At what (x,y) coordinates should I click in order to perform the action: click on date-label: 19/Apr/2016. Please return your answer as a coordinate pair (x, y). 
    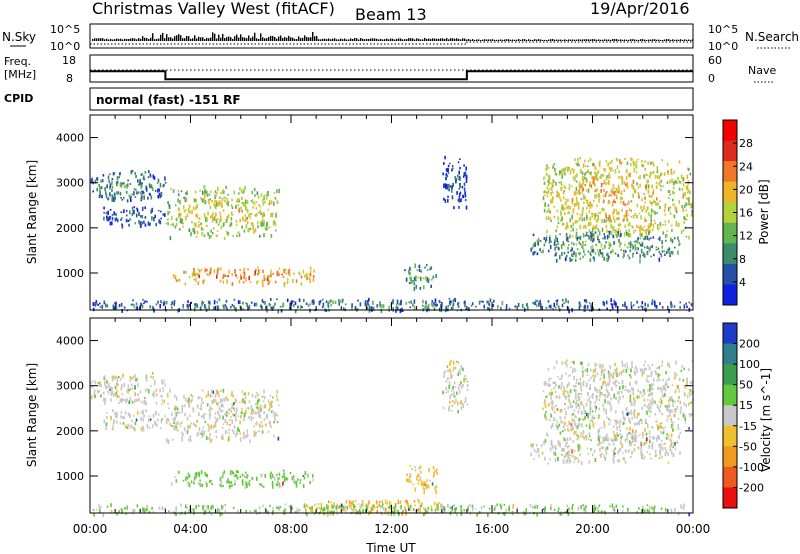
    Looking at the image, I should click on (640, 9).